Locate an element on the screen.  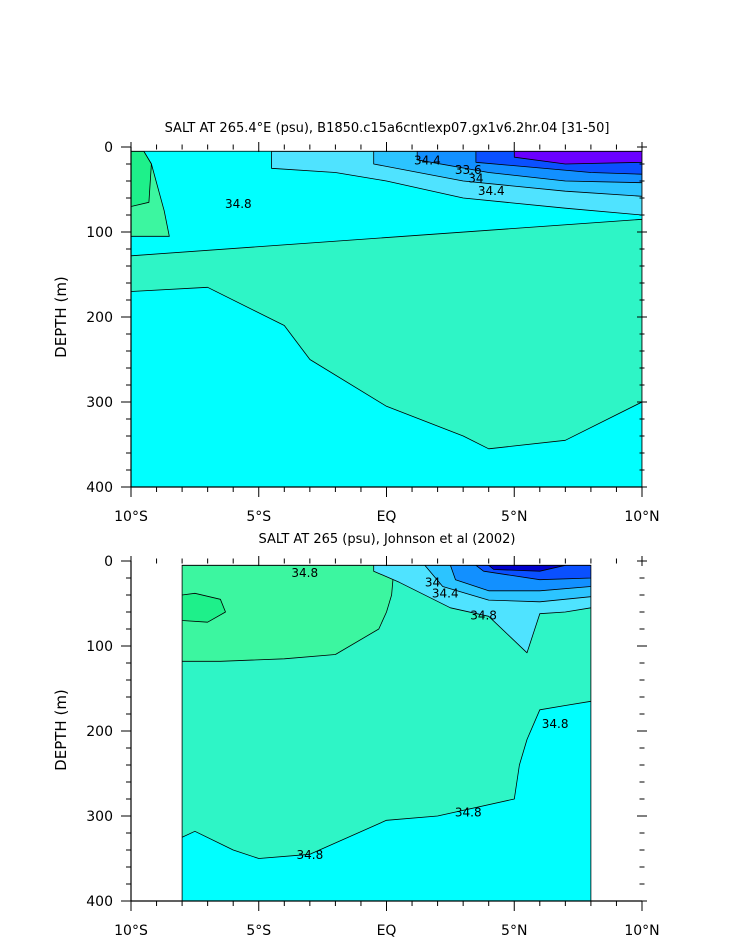
contour-label: 33.6 is located at coordinates (468, 170).